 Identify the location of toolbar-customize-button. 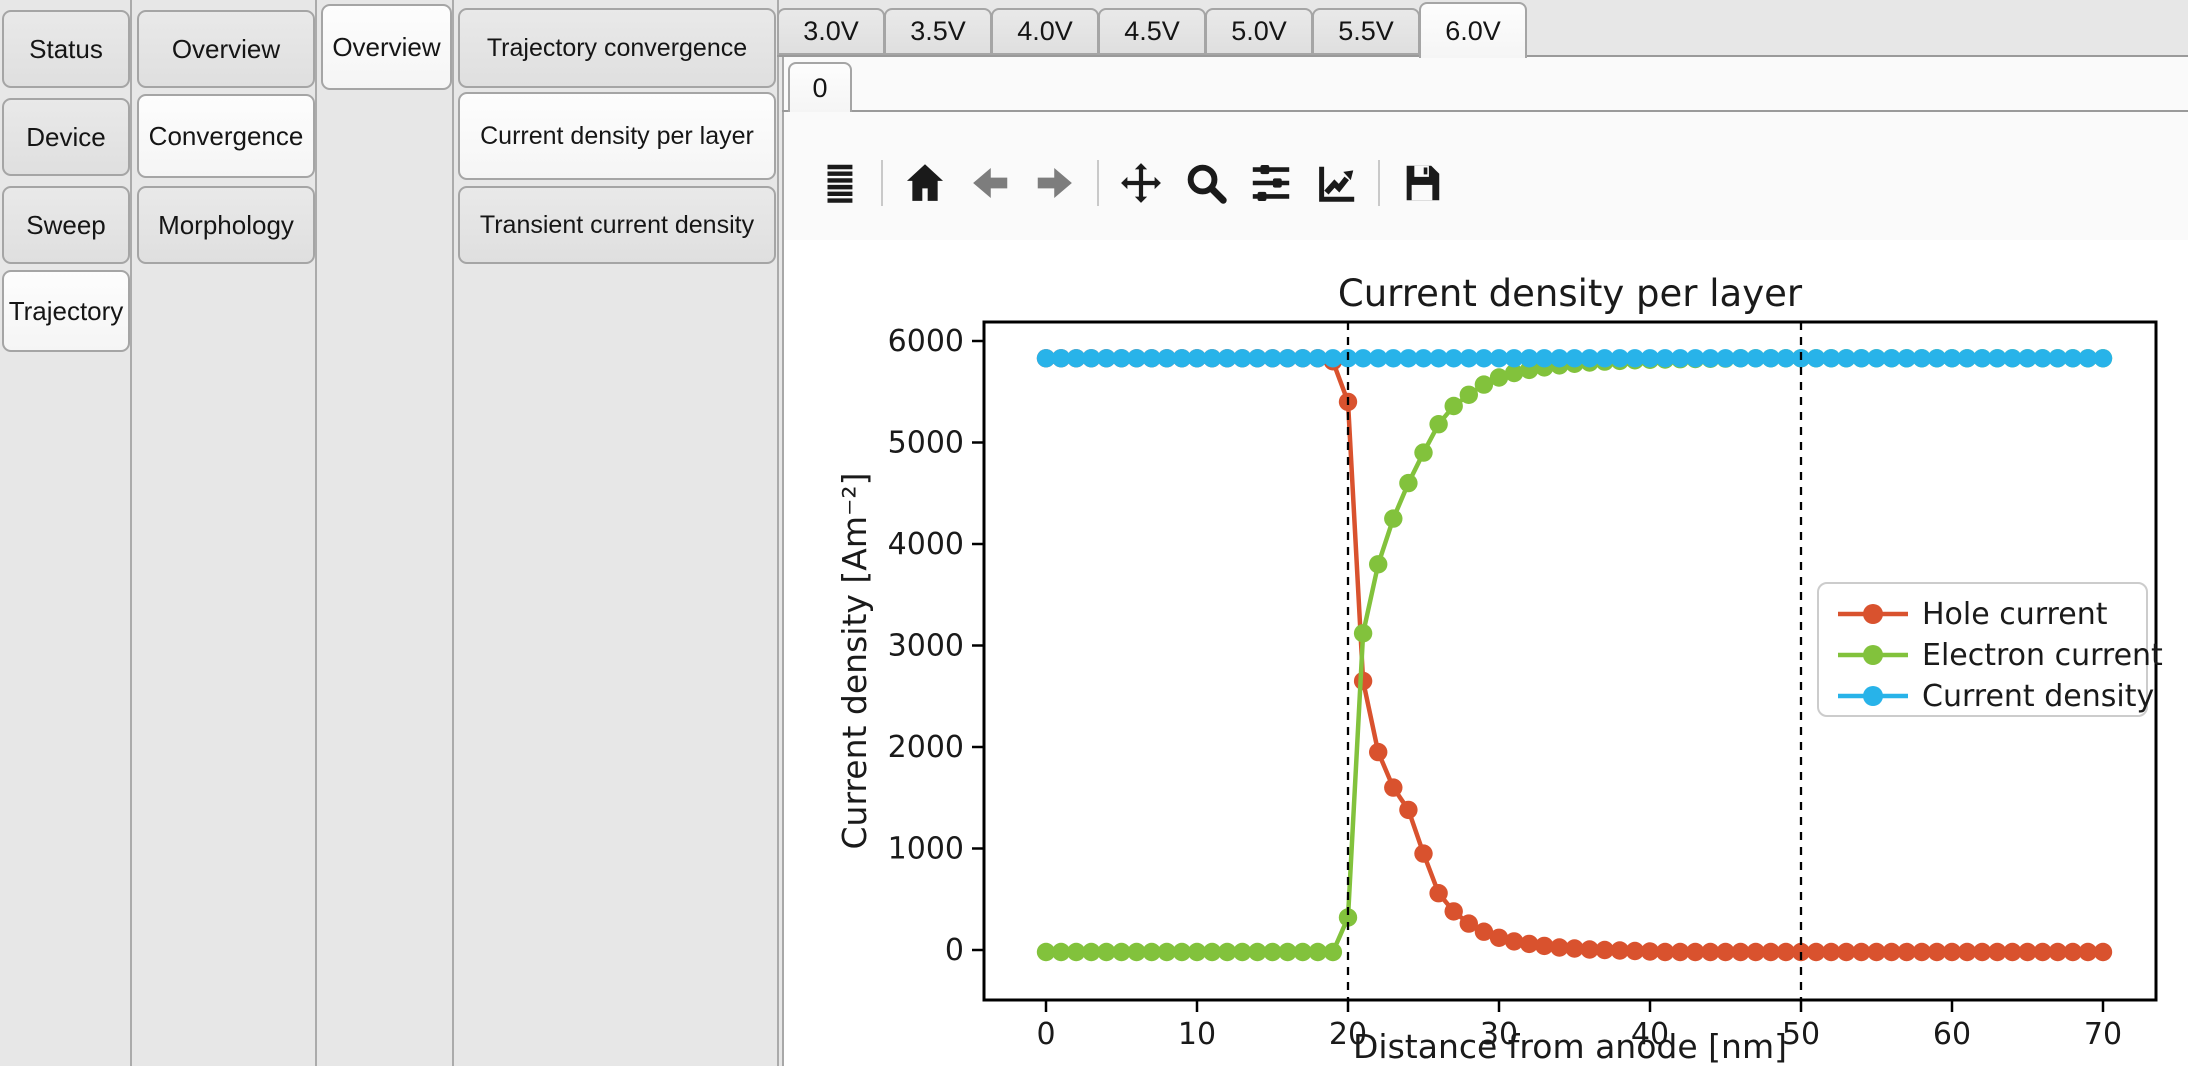
(1336, 183).